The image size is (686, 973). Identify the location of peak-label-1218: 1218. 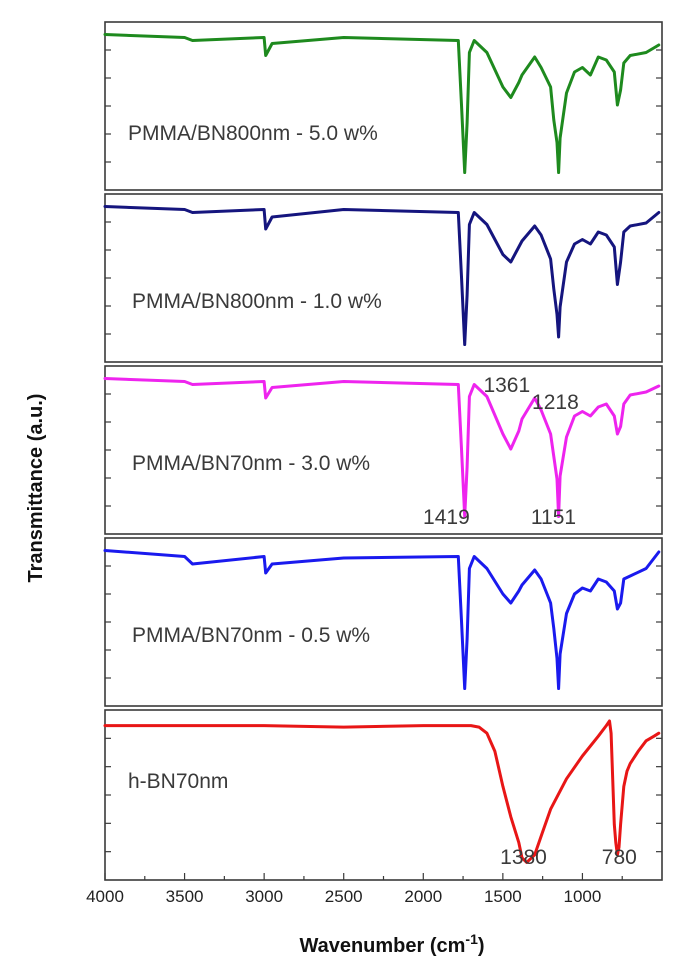
(555, 402).